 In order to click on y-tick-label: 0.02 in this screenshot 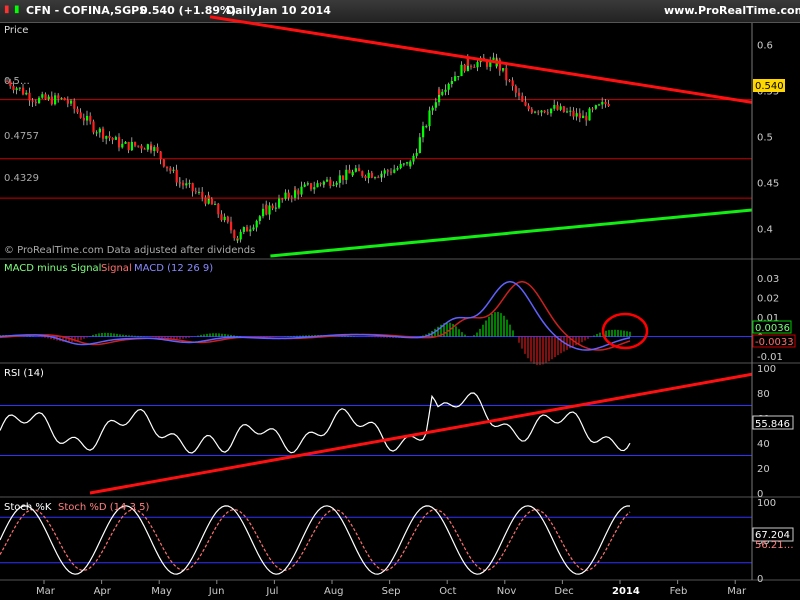, I will do `click(768, 298)`.